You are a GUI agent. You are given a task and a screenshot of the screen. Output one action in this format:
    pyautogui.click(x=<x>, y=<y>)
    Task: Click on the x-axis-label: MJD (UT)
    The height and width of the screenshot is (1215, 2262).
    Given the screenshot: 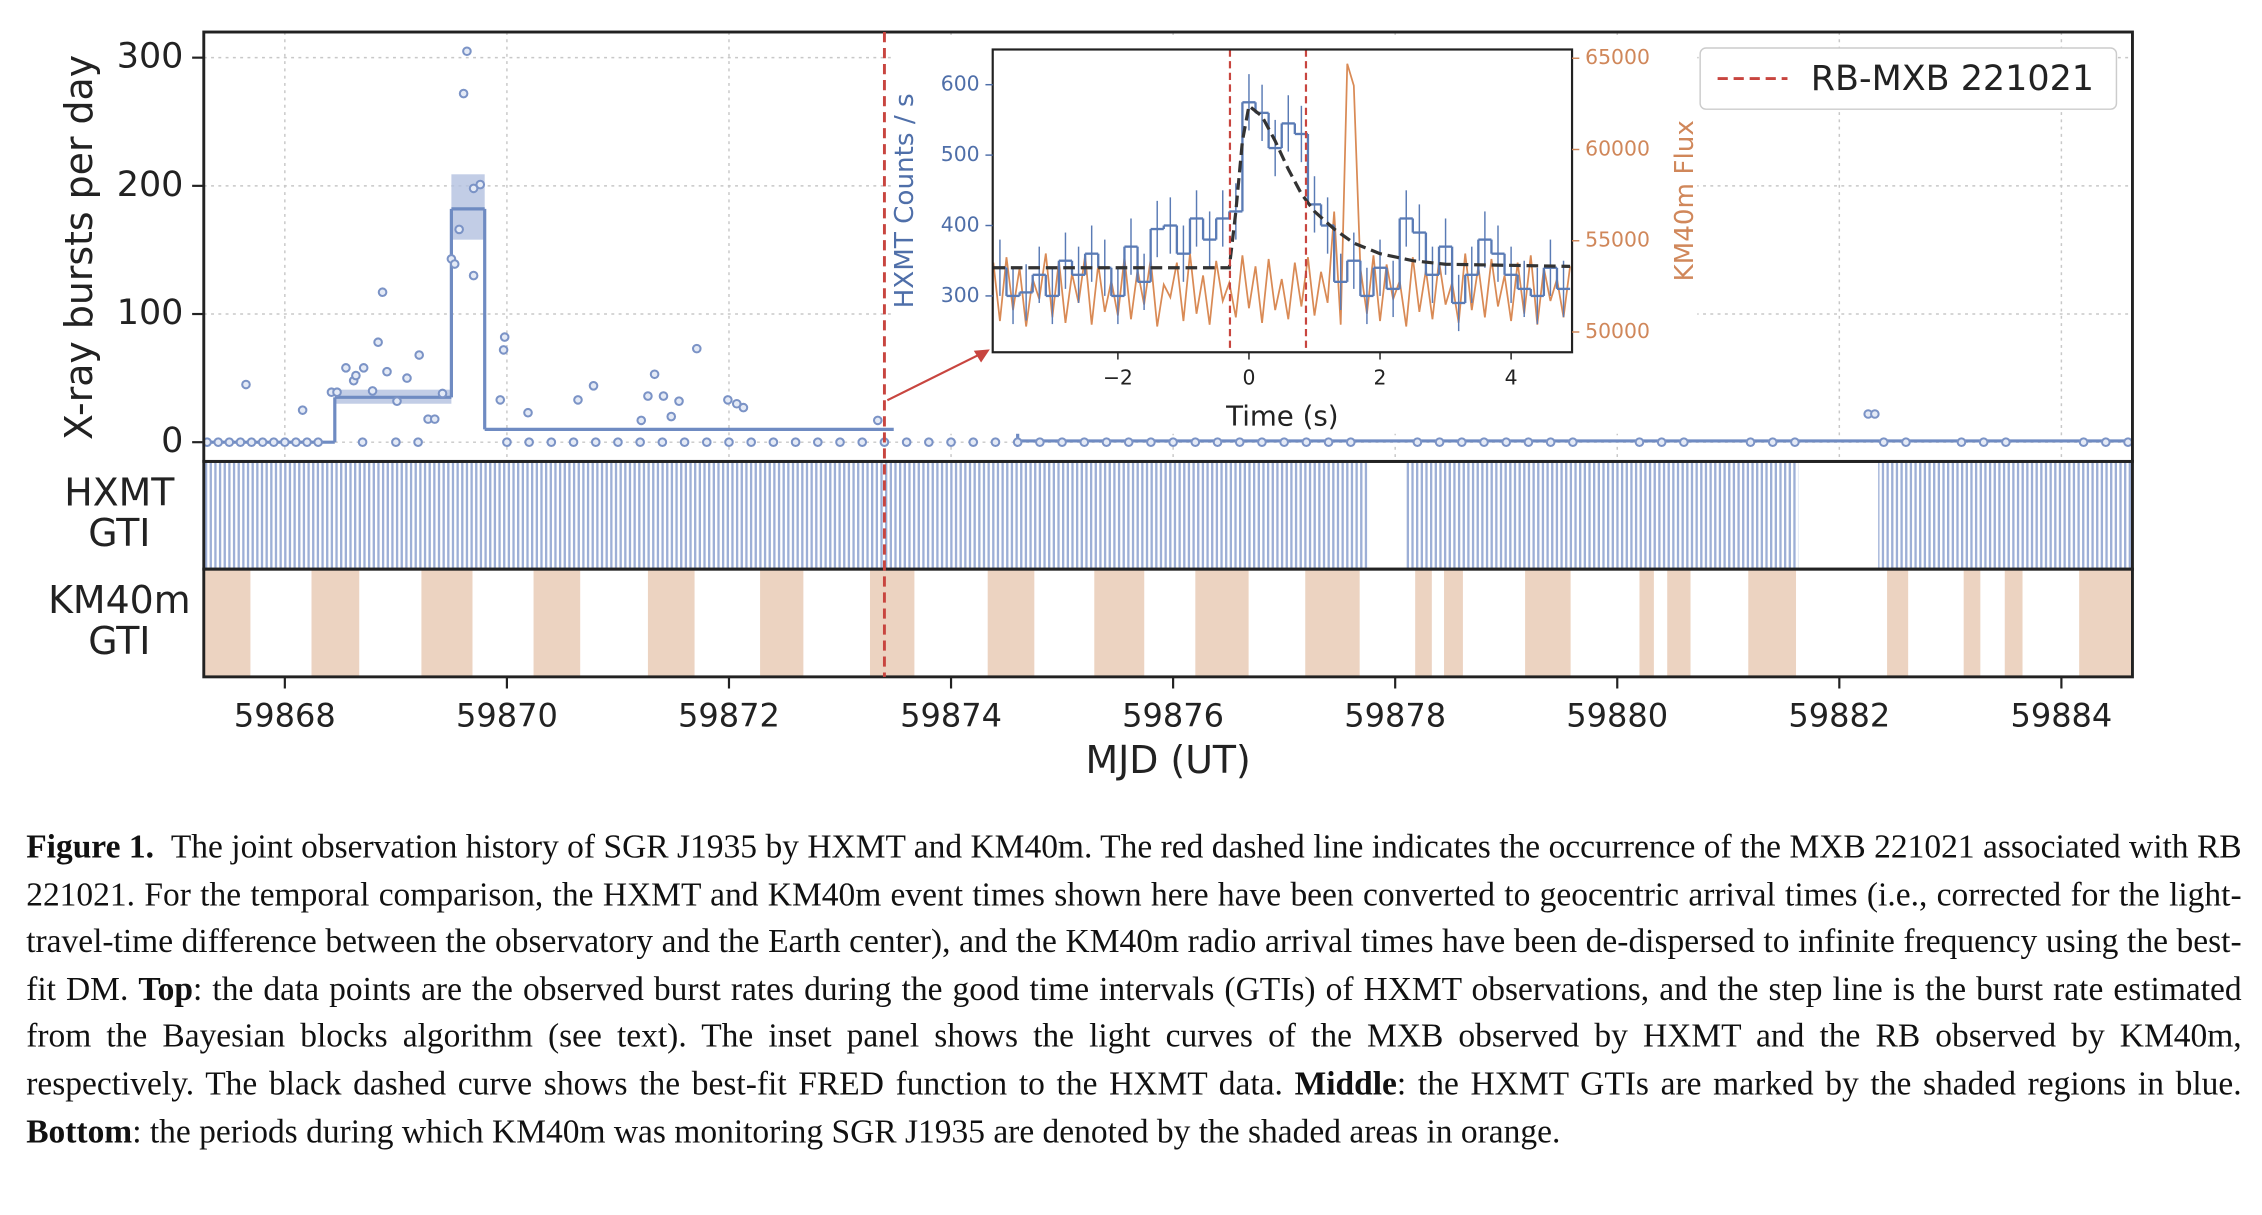 What is the action you would take?
    pyautogui.click(x=1167, y=760)
    